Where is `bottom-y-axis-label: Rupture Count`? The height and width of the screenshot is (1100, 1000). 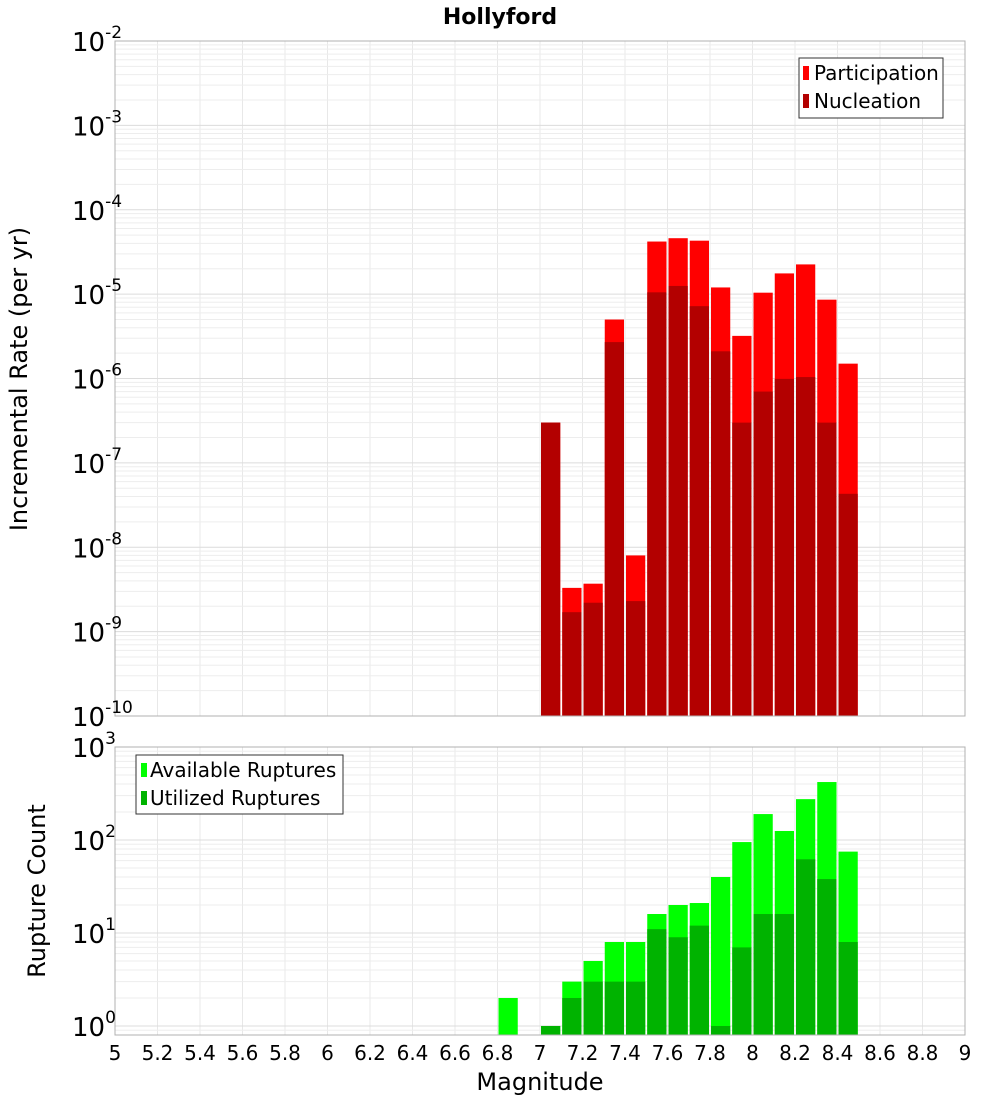 bottom-y-axis-label: Rupture Count is located at coordinates (37, 891).